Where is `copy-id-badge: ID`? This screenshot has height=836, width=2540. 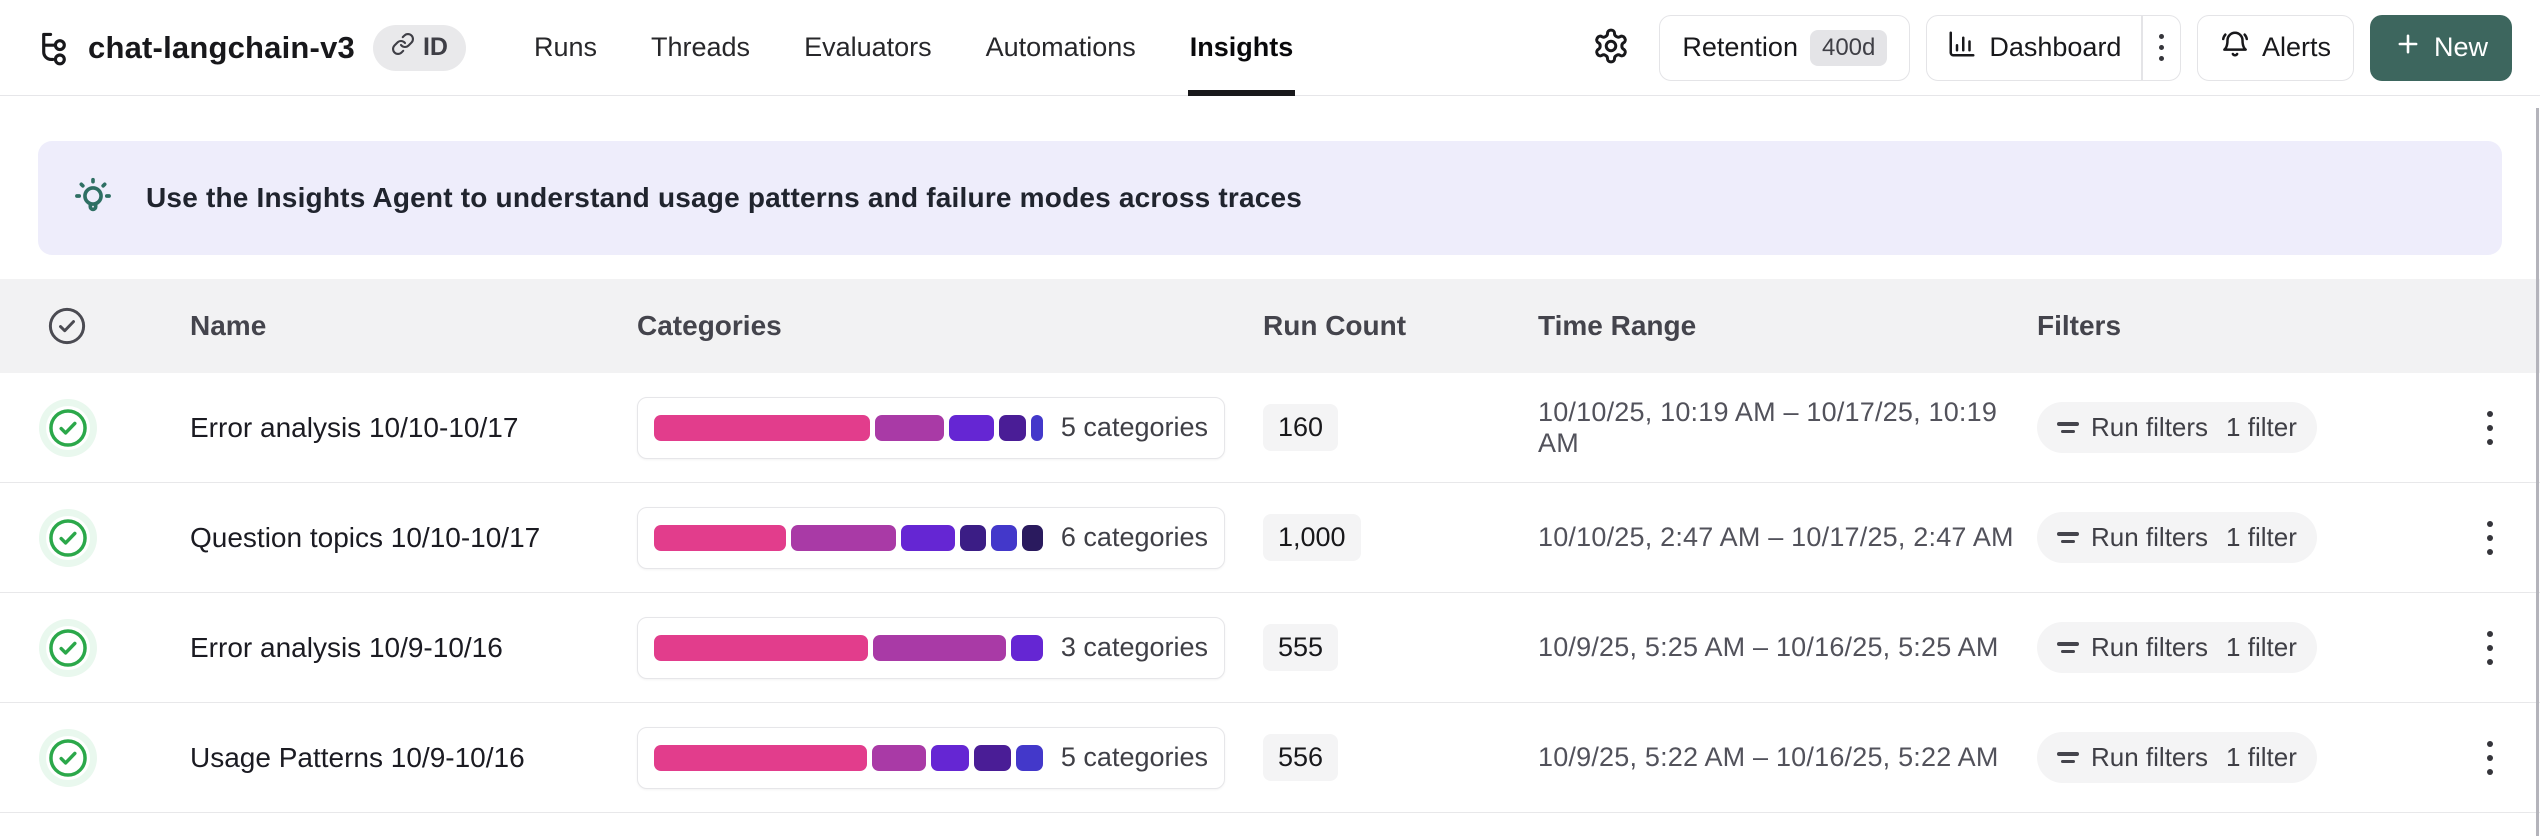
copy-id-badge: ID is located at coordinates (419, 47).